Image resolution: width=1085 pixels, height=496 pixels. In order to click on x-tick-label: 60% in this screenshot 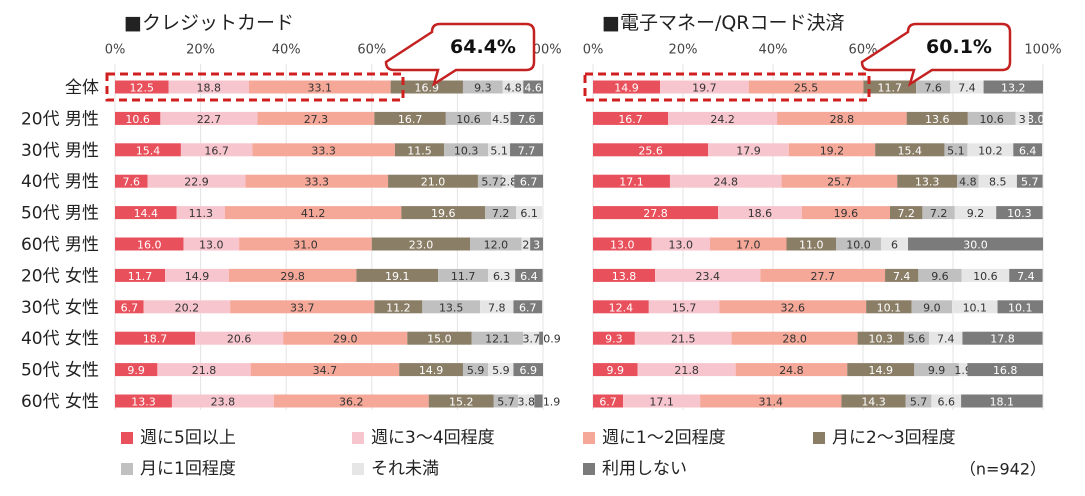, I will do `click(371, 50)`.